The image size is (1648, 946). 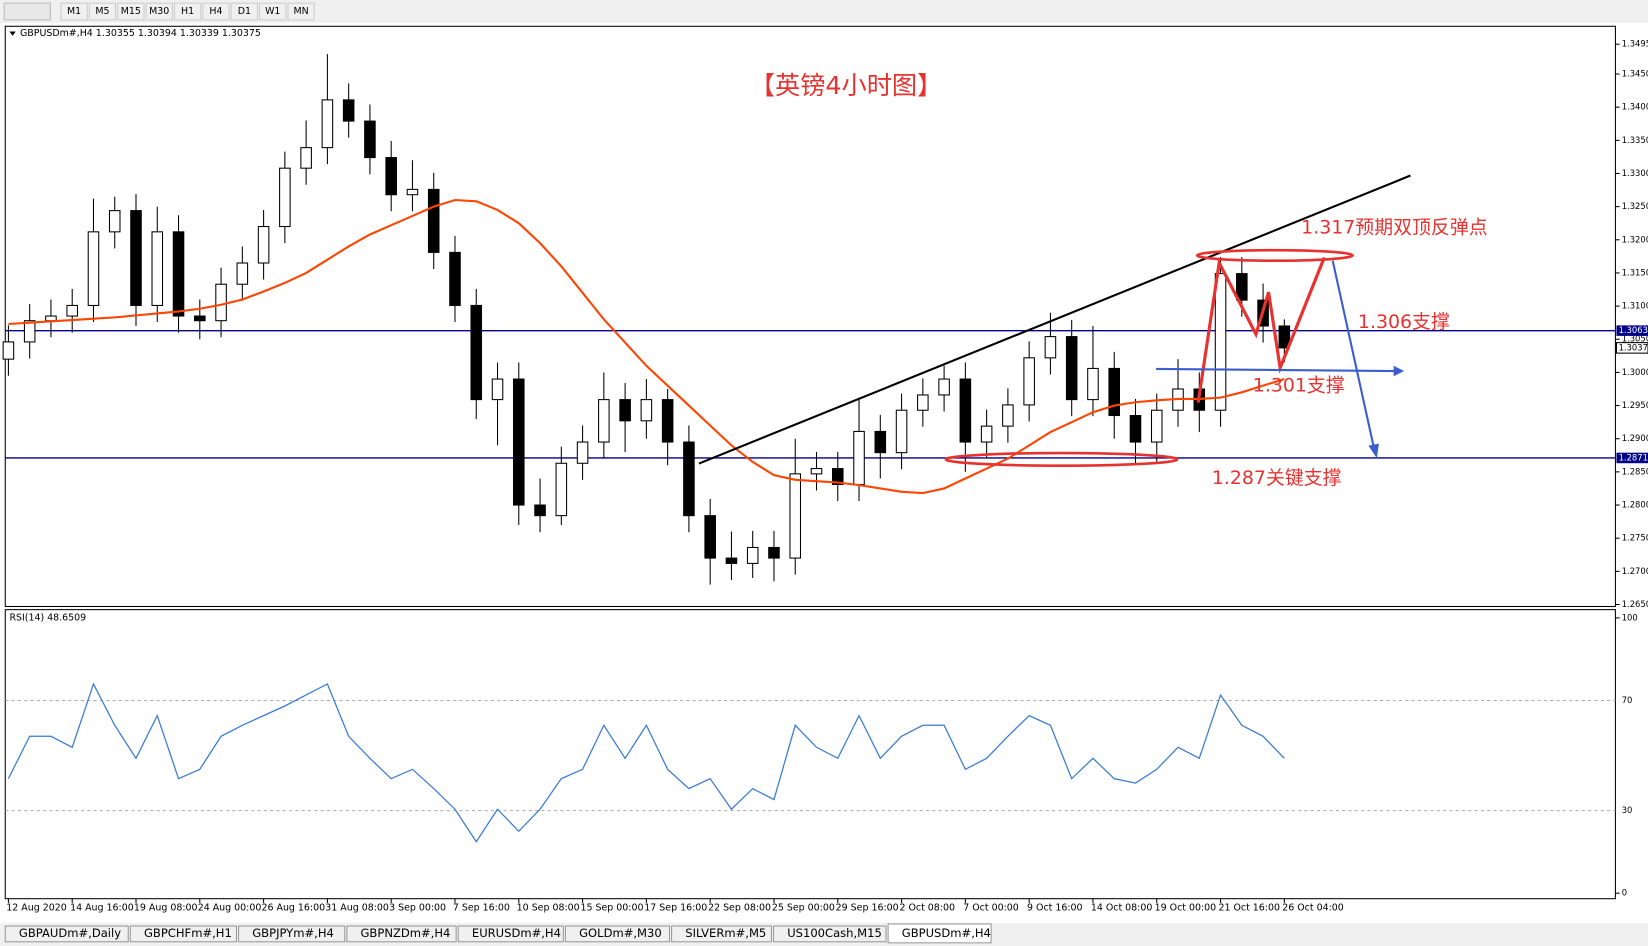 I want to click on x-tick-label: 24 Aug 00:00, so click(x=230, y=908).